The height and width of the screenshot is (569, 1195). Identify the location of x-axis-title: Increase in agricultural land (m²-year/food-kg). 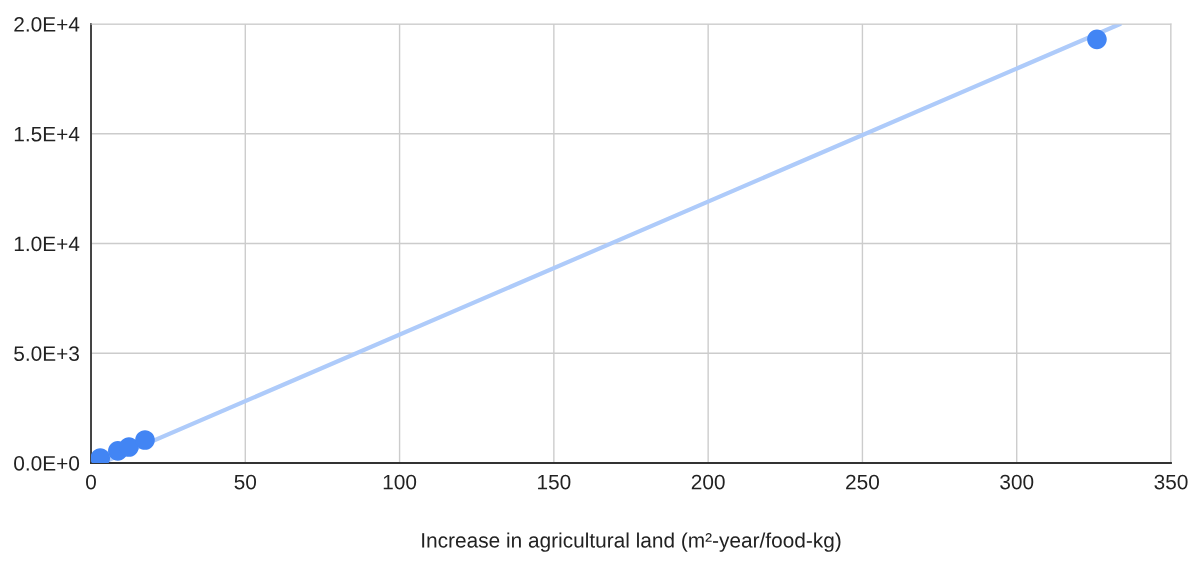
(631, 542).